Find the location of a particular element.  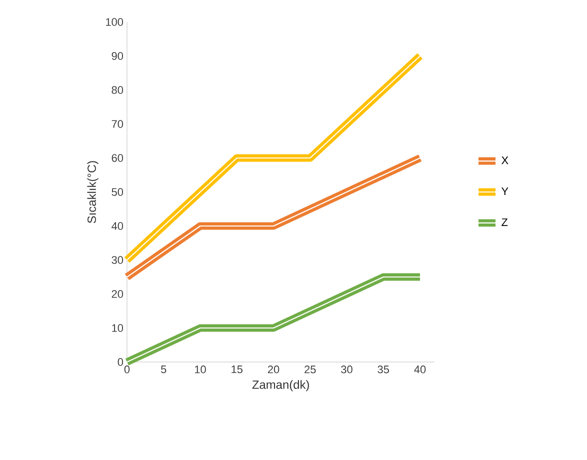

x-tick-label: 25 is located at coordinates (310, 370).